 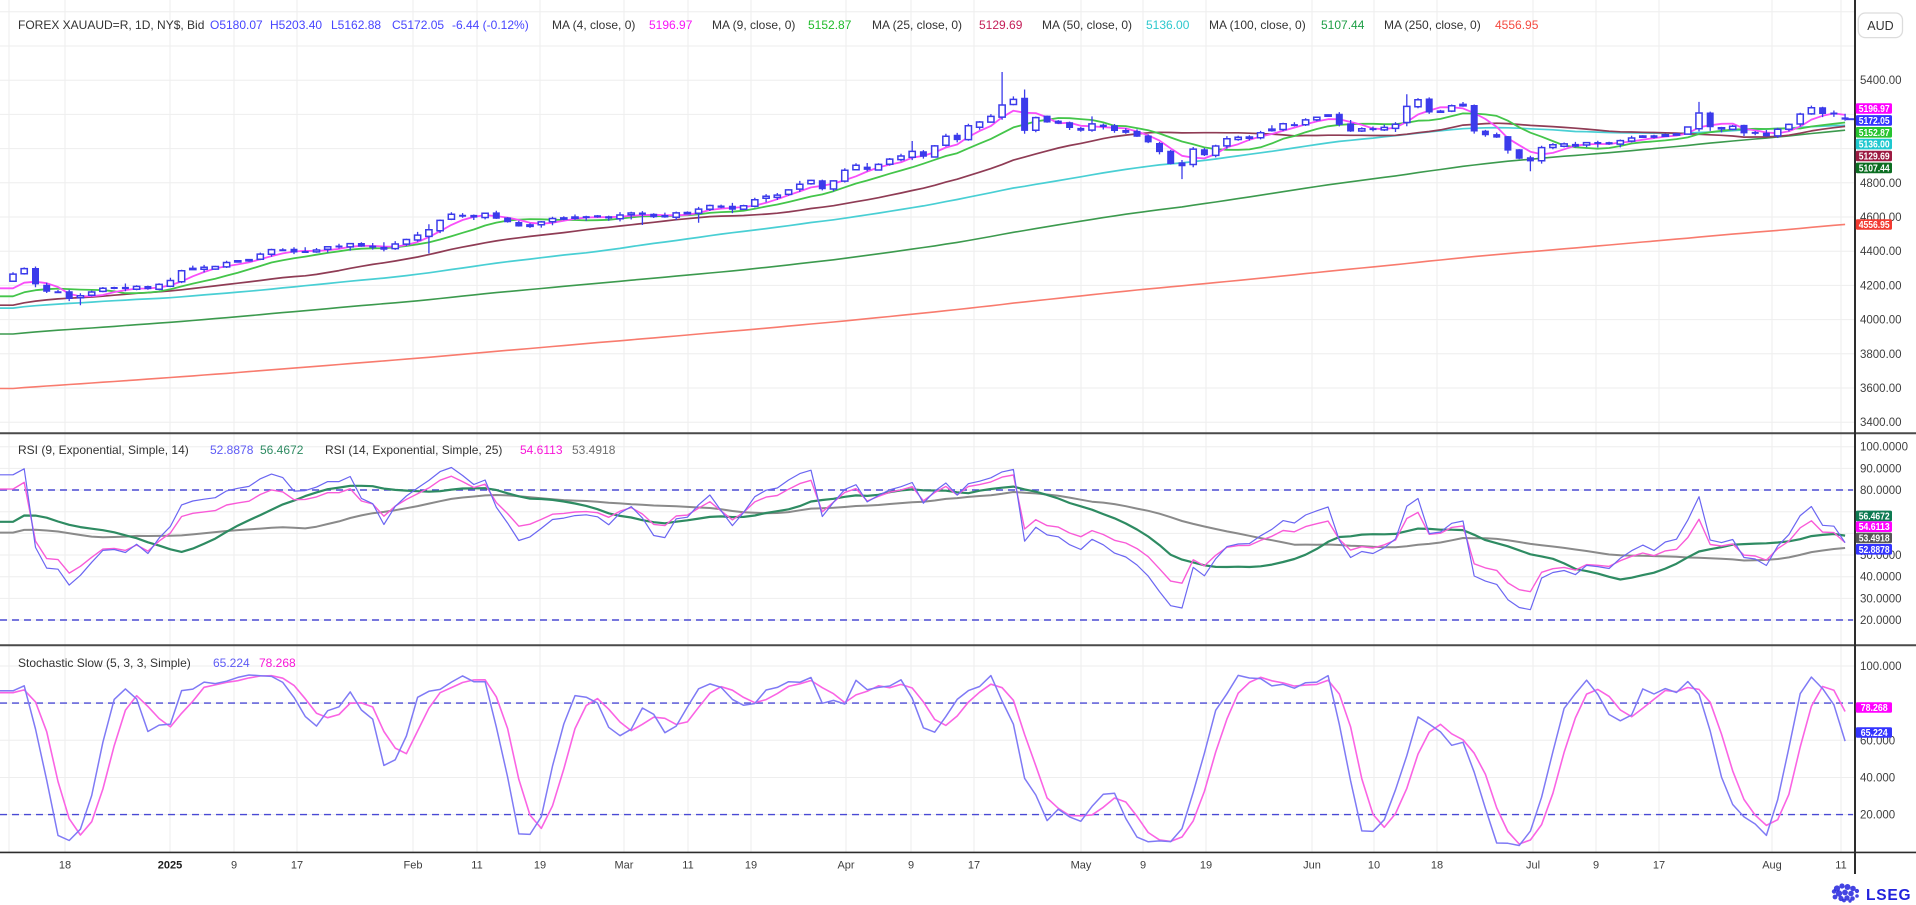 What do you see at coordinates (413, 450) in the screenshot?
I see `svg-text:RSI (14, Exponential, Simple,: RSI (14, Exponential, Simple, 25)` at bounding box center [413, 450].